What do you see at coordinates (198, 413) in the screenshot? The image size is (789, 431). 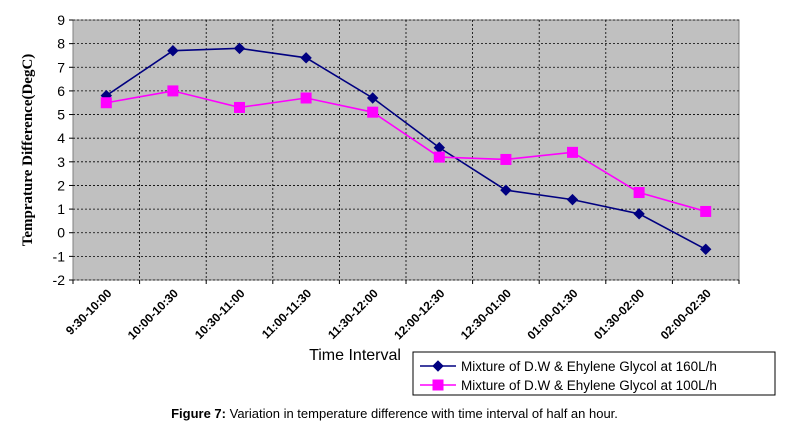 I see `caption-label: Figure 7:` at bounding box center [198, 413].